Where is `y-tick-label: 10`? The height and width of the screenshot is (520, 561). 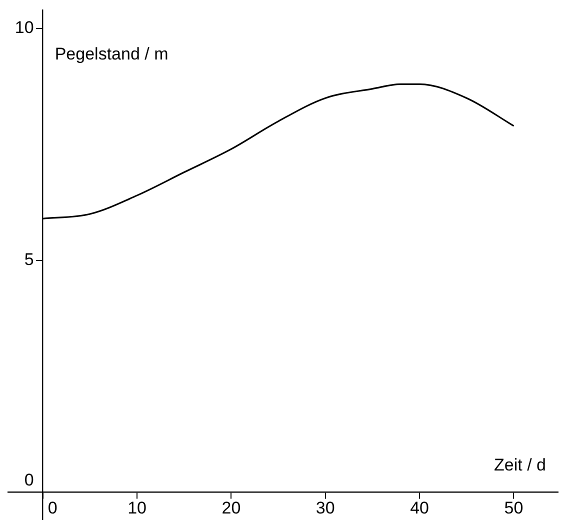 y-tick-label: 10 is located at coordinates (24, 28).